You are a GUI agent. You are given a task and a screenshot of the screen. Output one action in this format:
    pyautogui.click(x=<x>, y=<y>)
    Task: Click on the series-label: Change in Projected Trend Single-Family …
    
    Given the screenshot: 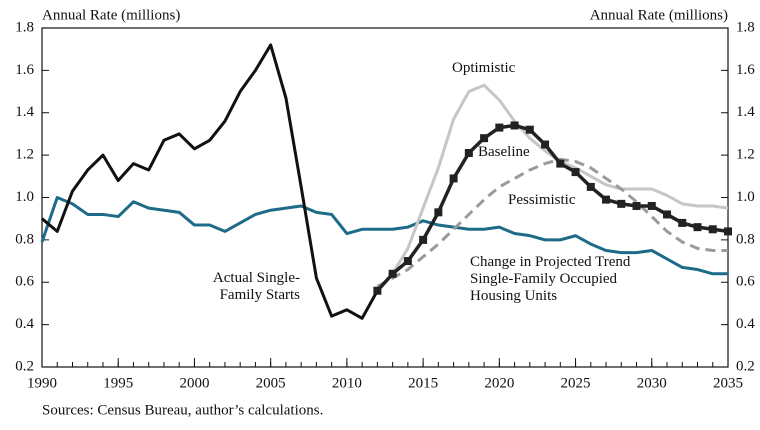 What is the action you would take?
    pyautogui.click(x=550, y=279)
    